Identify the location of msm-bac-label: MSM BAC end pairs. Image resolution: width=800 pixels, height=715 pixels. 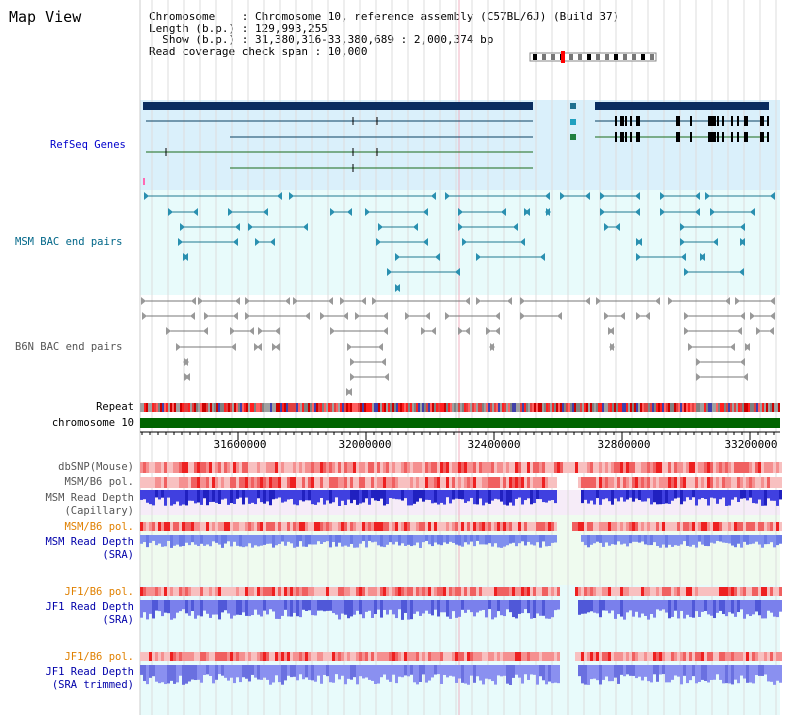
(69, 242).